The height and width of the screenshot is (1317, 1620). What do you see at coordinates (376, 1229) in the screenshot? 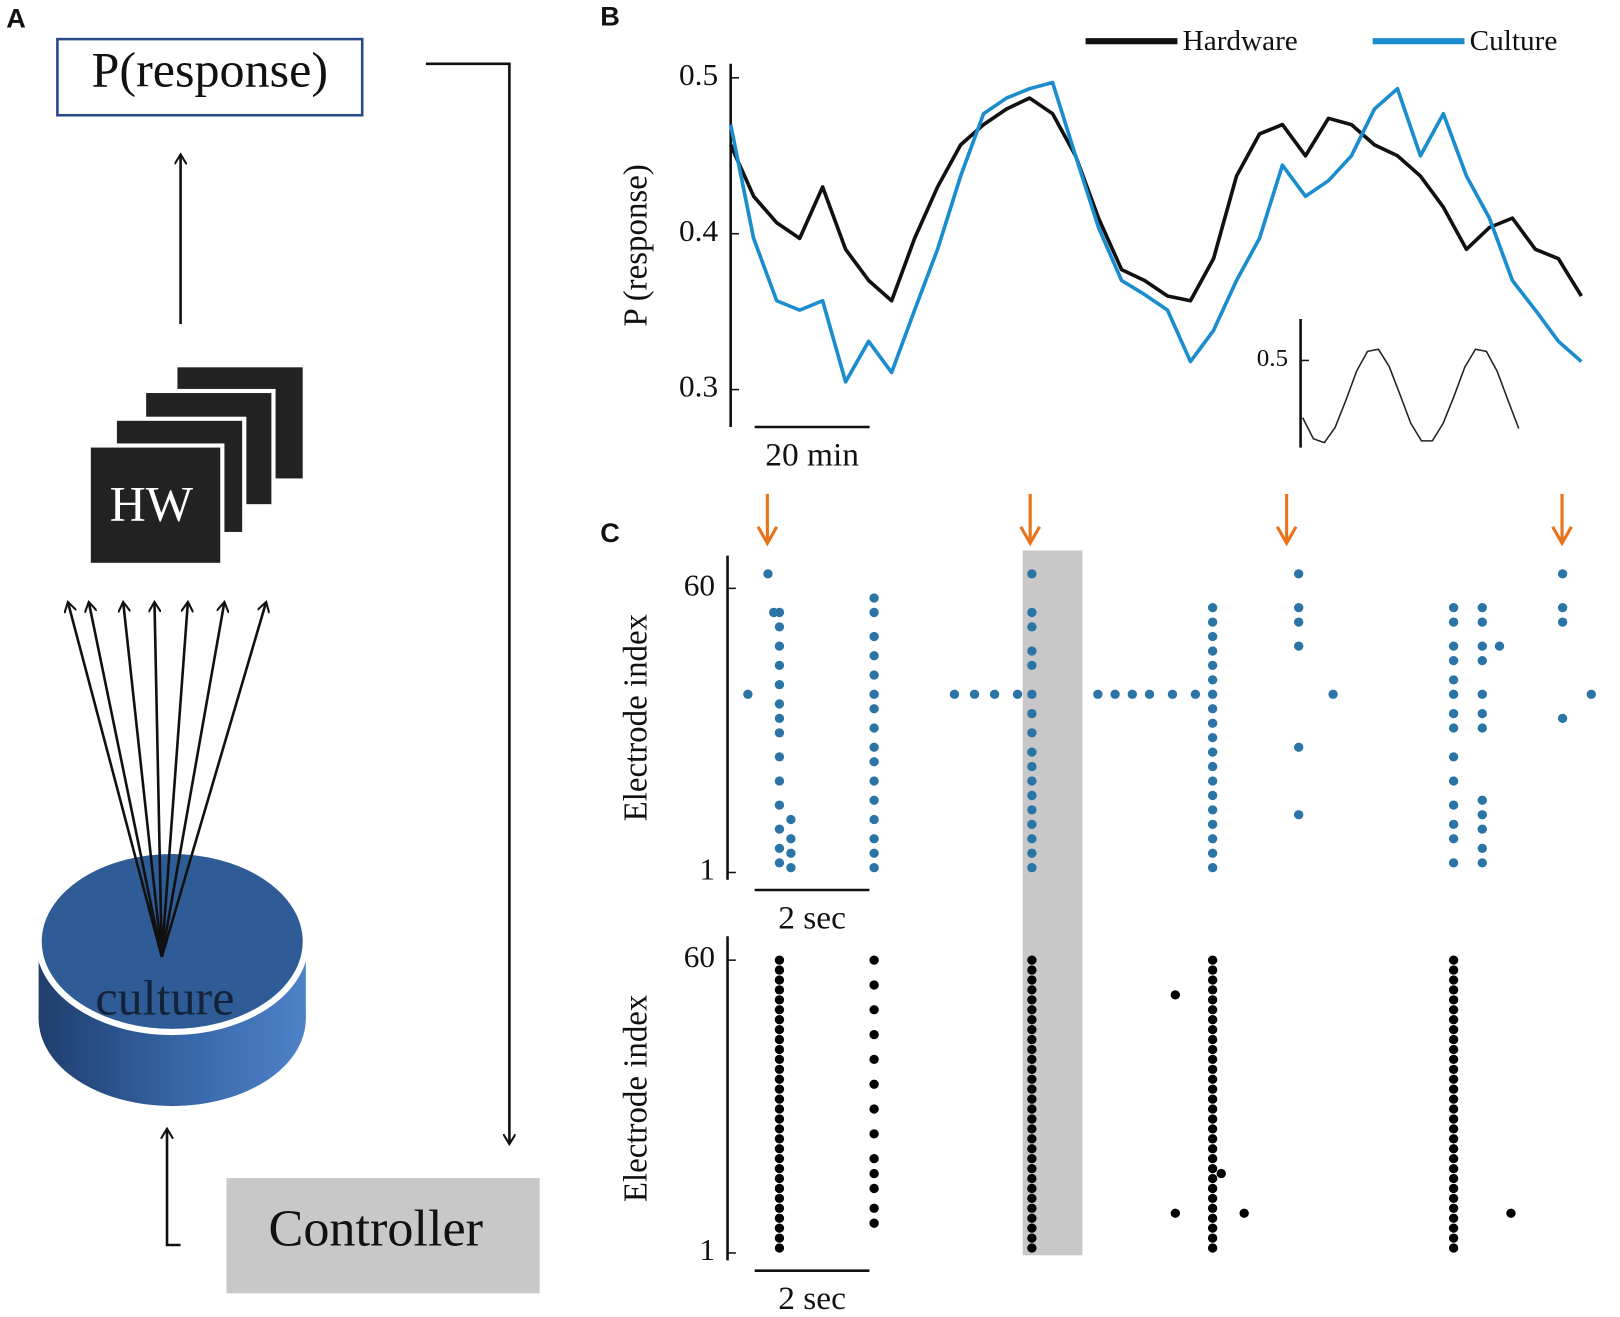
I see `controller-label: Controller` at bounding box center [376, 1229].